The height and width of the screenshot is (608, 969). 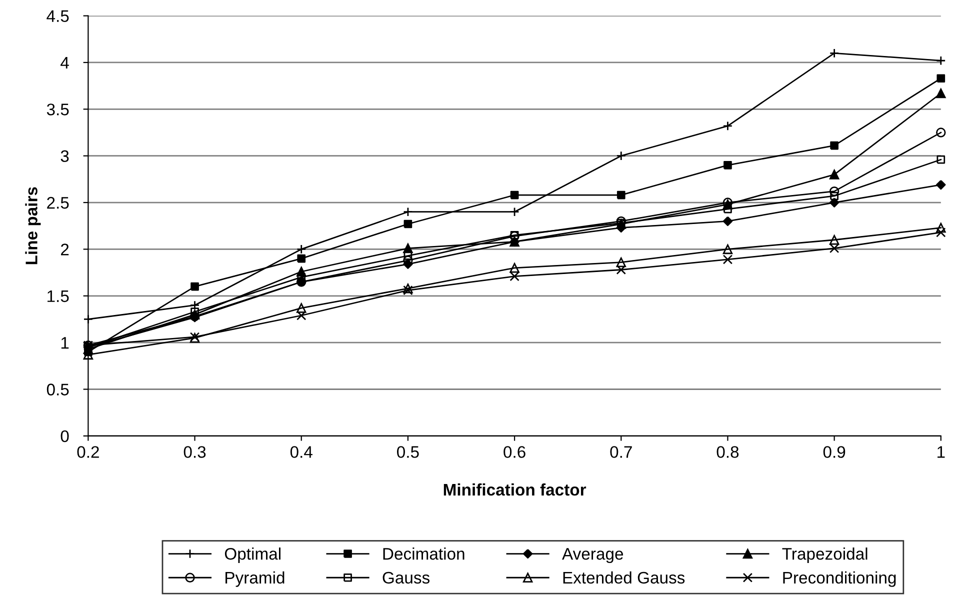 What do you see at coordinates (64, 156) in the screenshot?
I see `y-tick-label: 3` at bounding box center [64, 156].